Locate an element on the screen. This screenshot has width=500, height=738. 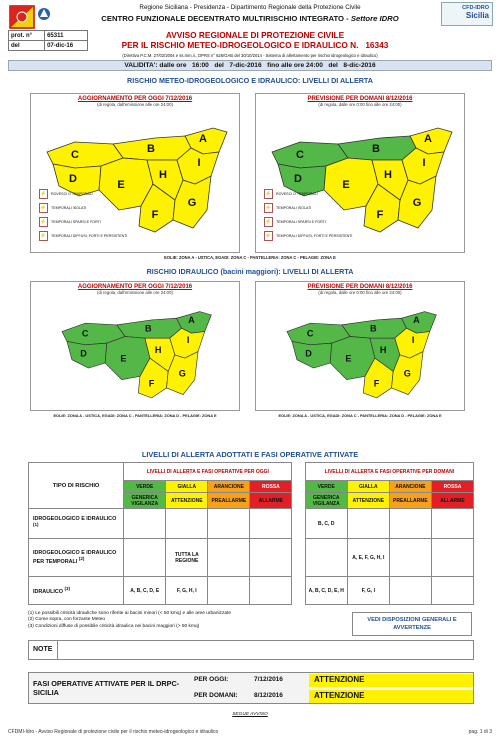
phase-attention: ATTENZIONE is located at coordinates (368, 500).